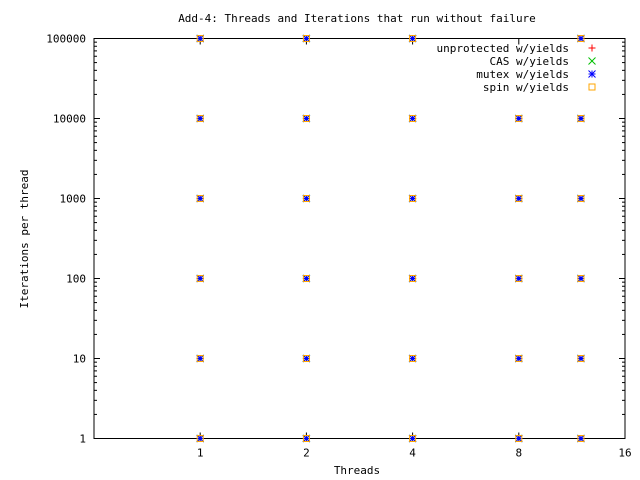 The width and height of the screenshot is (640, 480). What do you see at coordinates (306, 453) in the screenshot?
I see `x-tick-label: 2` at bounding box center [306, 453].